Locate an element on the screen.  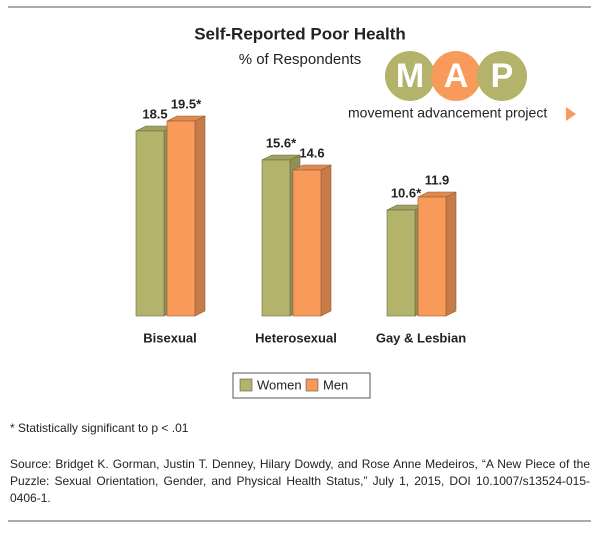
footnote: * Statistically significant to p < .01 is located at coordinates (99, 428).